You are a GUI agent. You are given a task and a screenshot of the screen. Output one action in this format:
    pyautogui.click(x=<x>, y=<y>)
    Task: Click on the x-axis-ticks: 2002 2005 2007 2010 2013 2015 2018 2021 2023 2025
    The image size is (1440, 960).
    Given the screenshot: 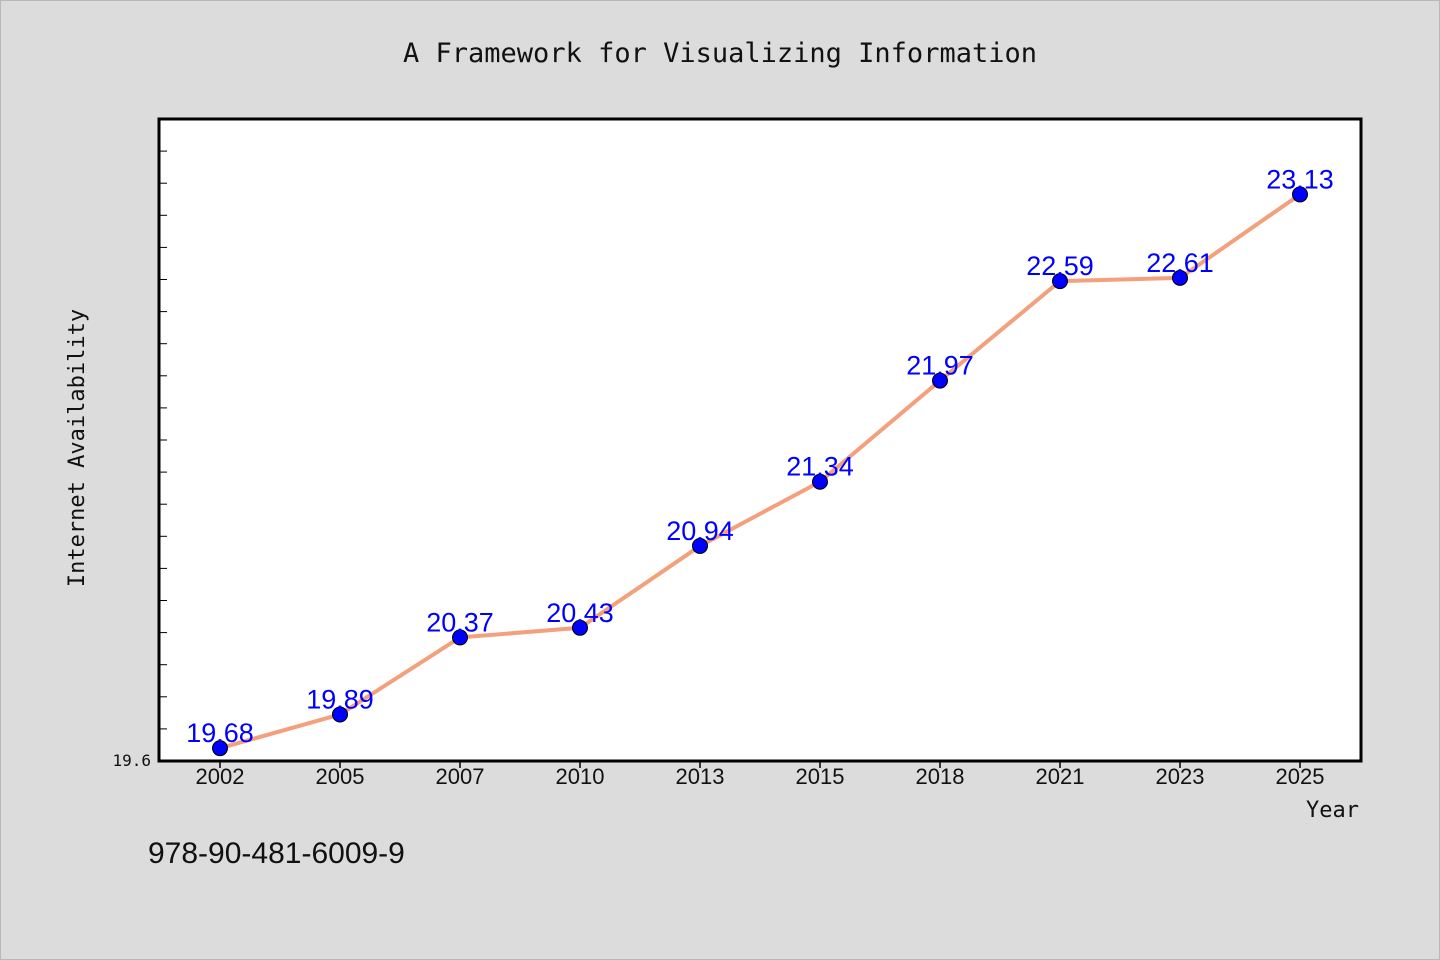 What is the action you would take?
    pyautogui.click(x=760, y=775)
    